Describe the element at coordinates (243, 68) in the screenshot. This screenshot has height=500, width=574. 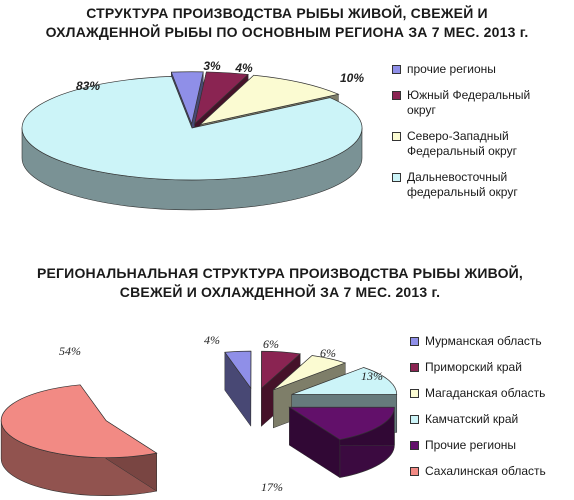
I see `pie1-value-label-2: 4%` at that location.